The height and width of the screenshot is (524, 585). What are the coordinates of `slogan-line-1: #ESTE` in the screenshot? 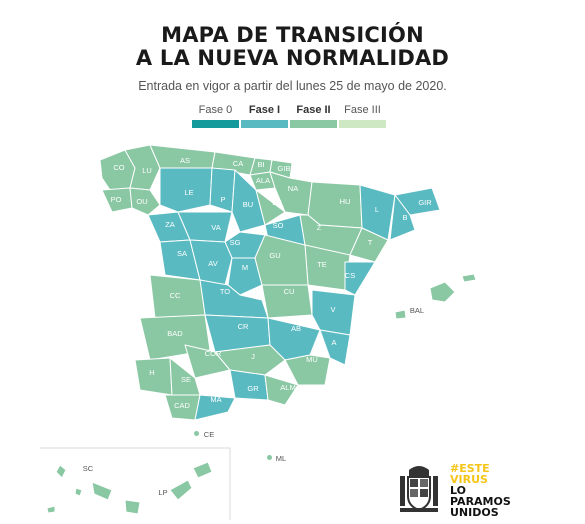 It's located at (470, 468).